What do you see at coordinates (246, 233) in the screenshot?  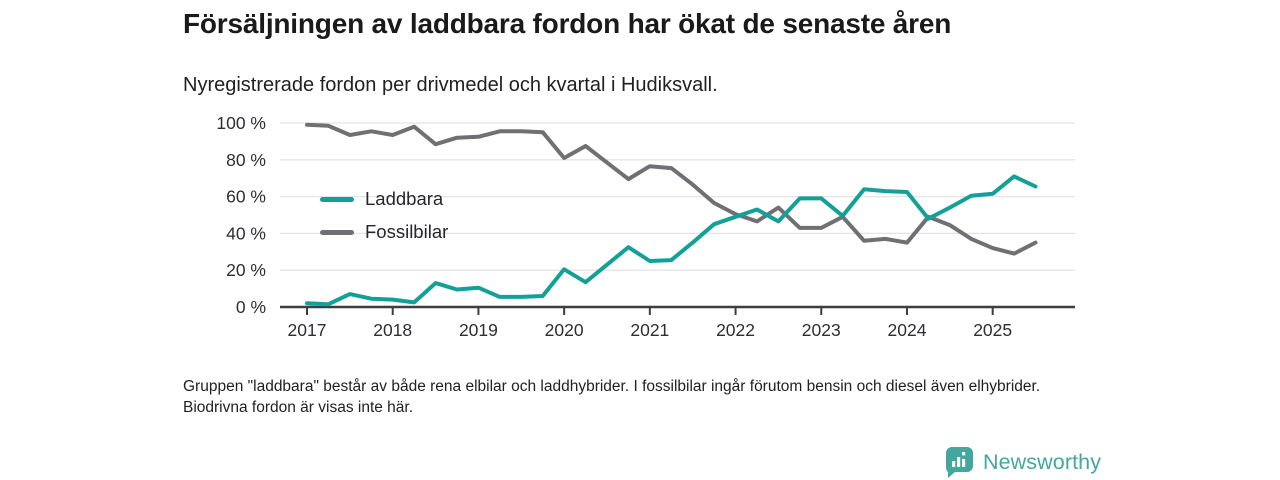 I see `y-axis-tick-label: 40 %` at bounding box center [246, 233].